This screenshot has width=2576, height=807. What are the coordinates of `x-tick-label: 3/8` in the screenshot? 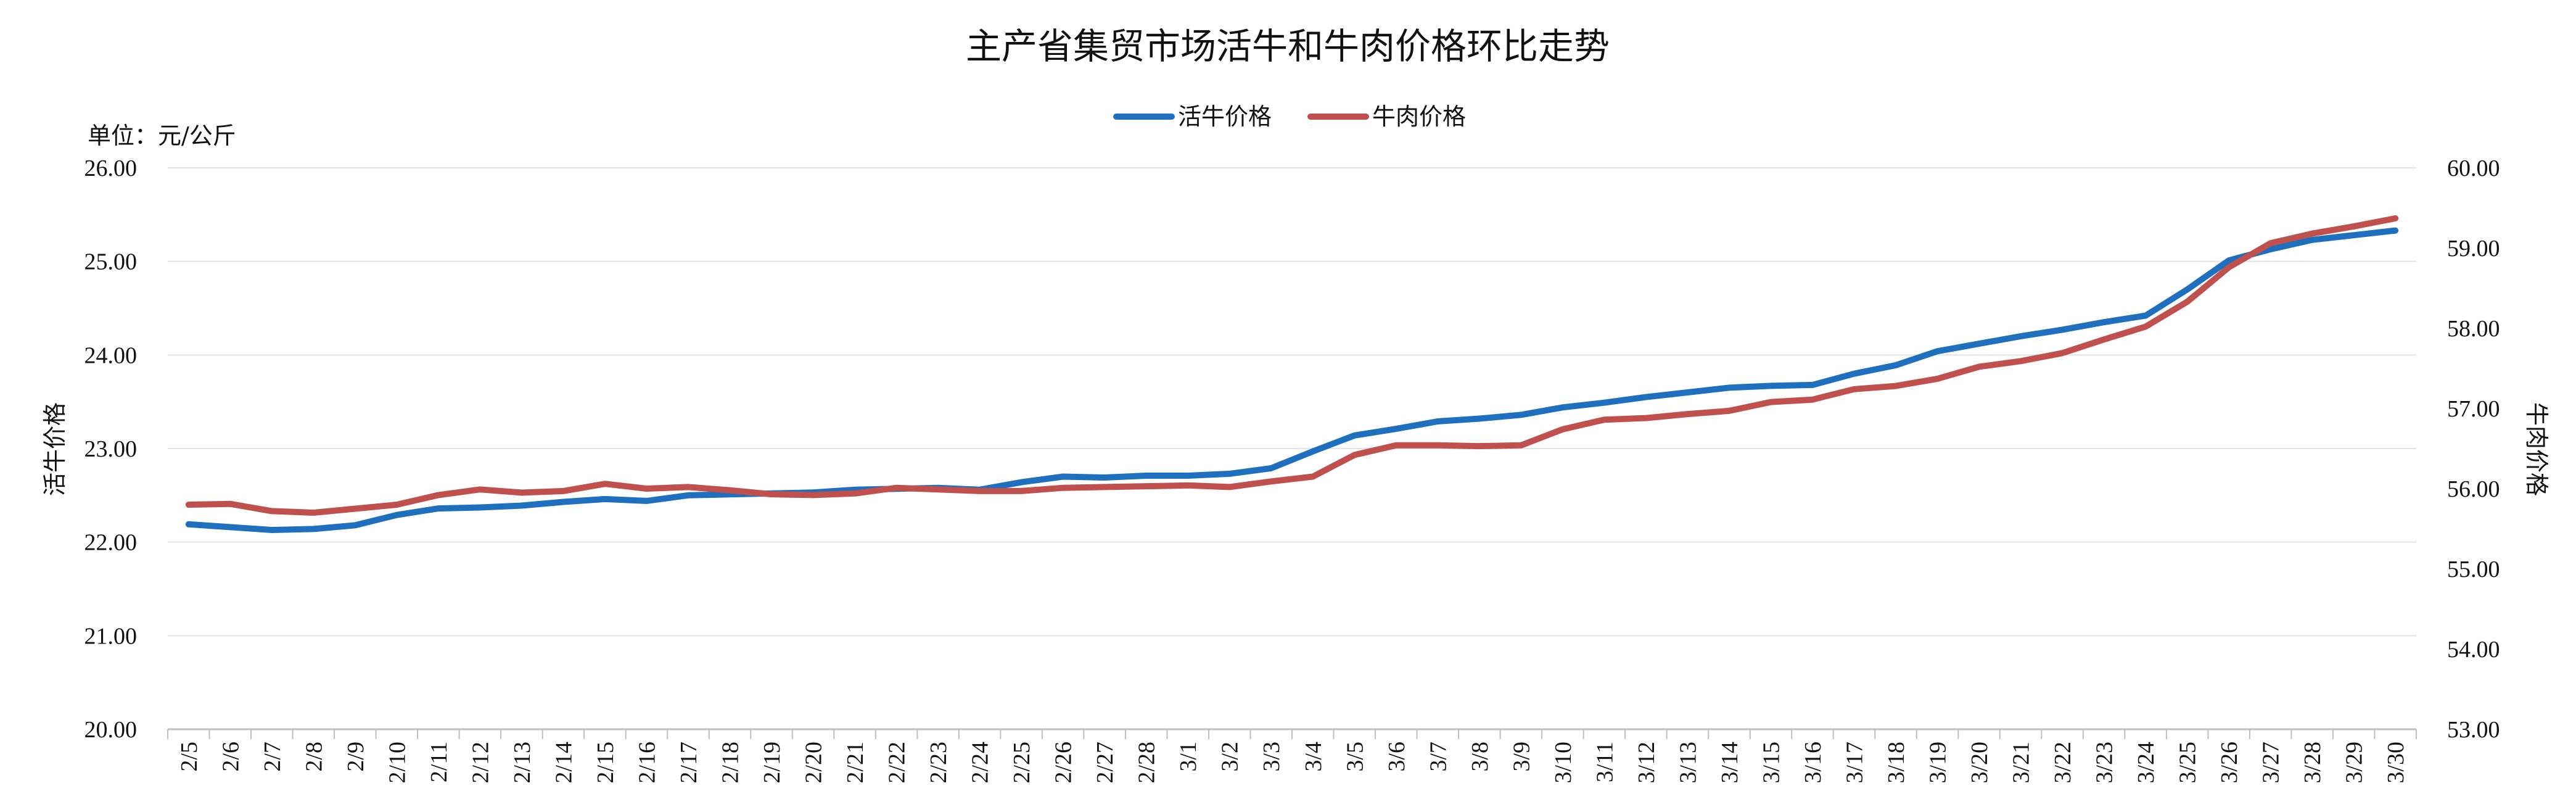 It's located at (1480, 757).